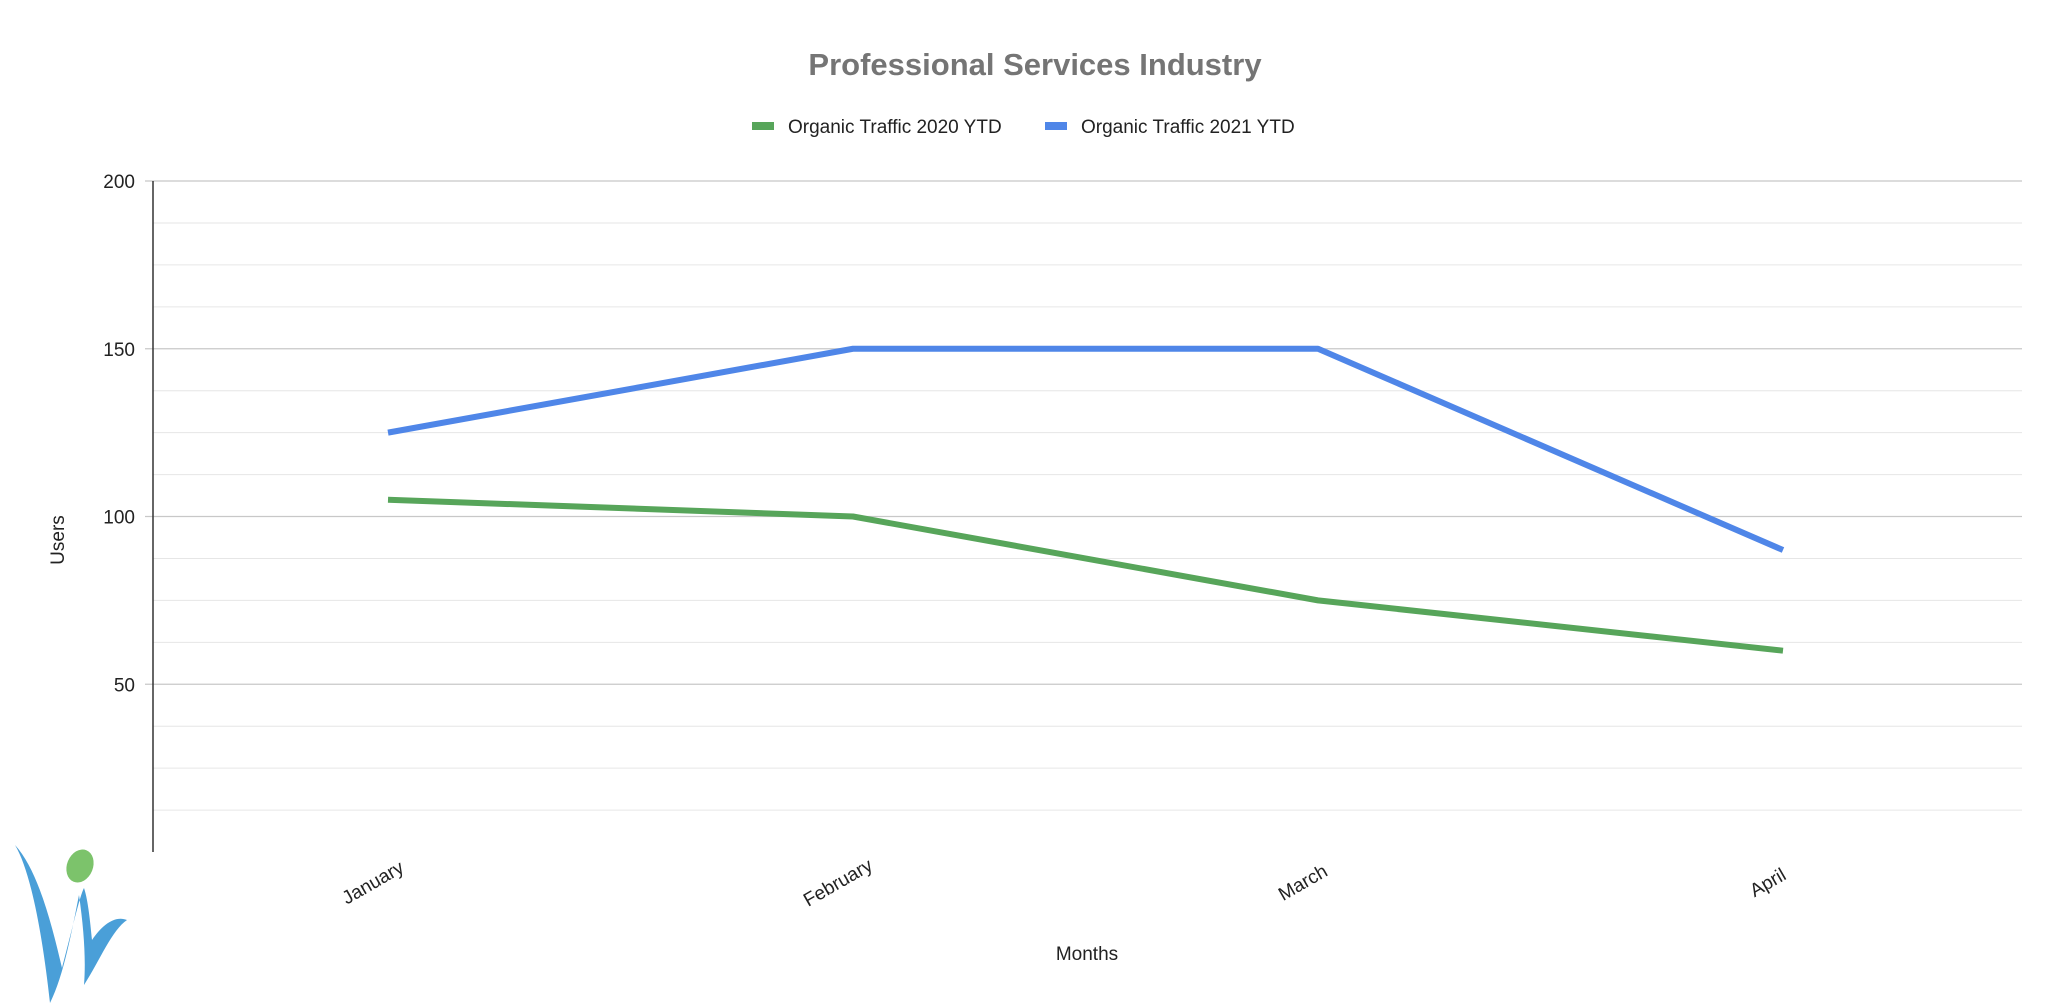 This screenshot has height=1004, width=2048. I want to click on y-axis-label: Users, so click(58, 540).